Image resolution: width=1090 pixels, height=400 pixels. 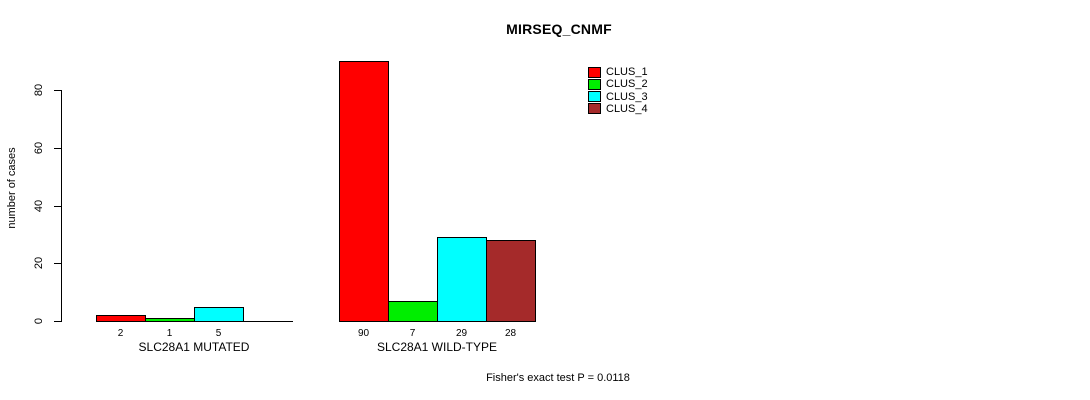 I want to click on legend-item-label: CLUS_4, so click(x=627, y=108).